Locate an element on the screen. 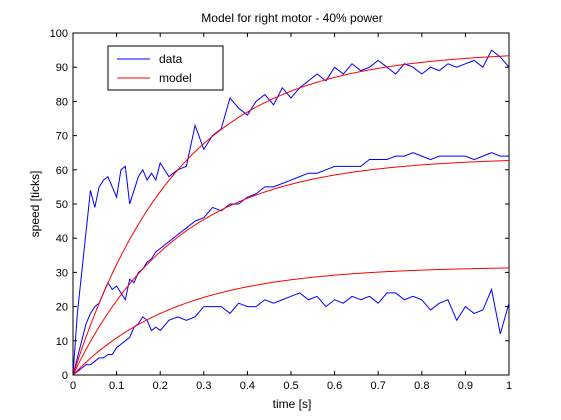 The image size is (561, 420). y-tick-label: 80 is located at coordinates (62, 102).